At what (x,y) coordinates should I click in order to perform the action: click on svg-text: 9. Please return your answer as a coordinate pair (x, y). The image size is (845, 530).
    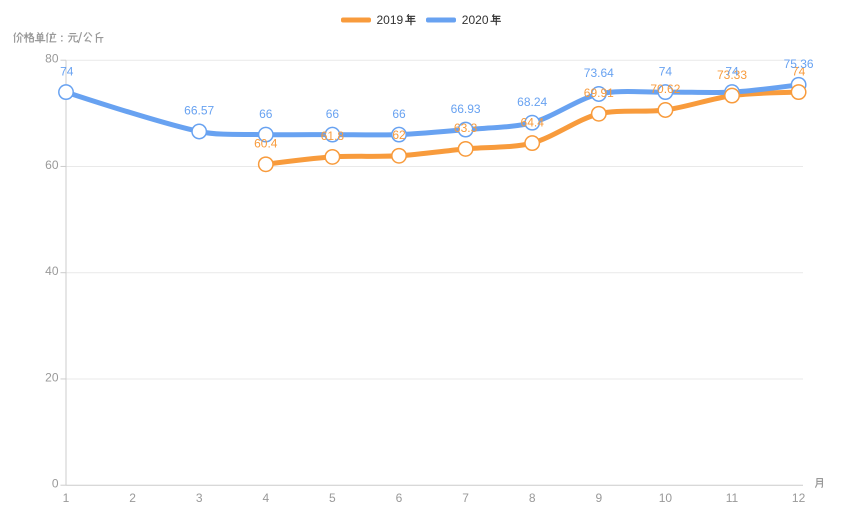
    Looking at the image, I should click on (598, 498).